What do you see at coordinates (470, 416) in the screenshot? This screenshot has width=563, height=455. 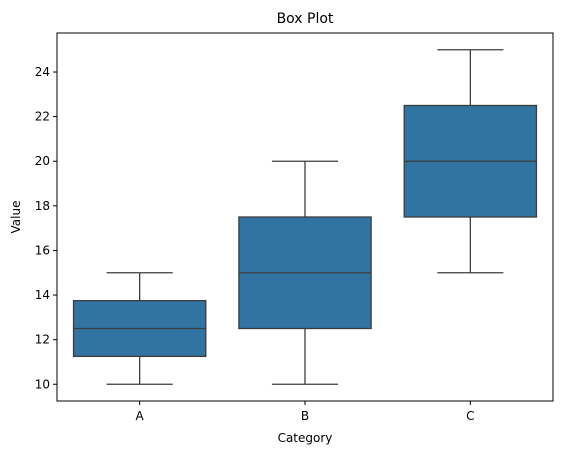 I see `x-tick-label: C` at bounding box center [470, 416].